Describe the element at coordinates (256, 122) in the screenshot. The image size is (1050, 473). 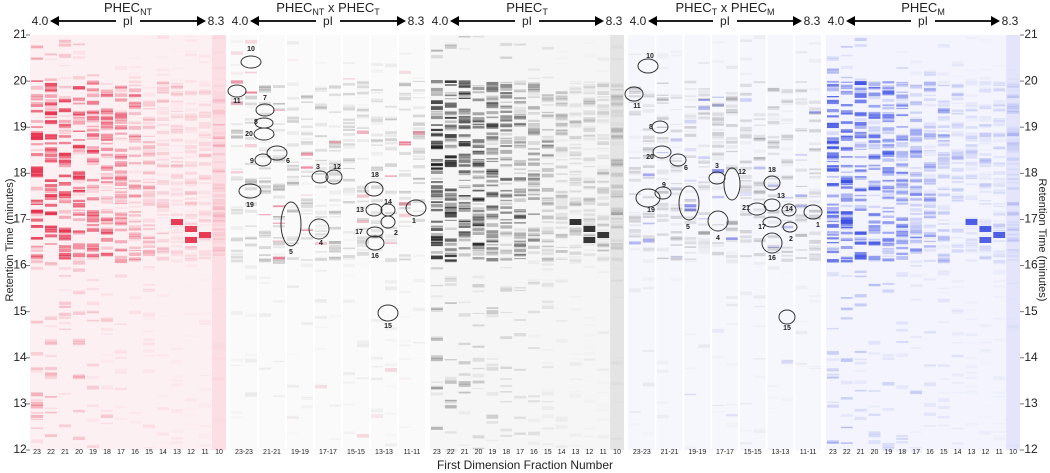
I see `spot-label: 8` at that location.